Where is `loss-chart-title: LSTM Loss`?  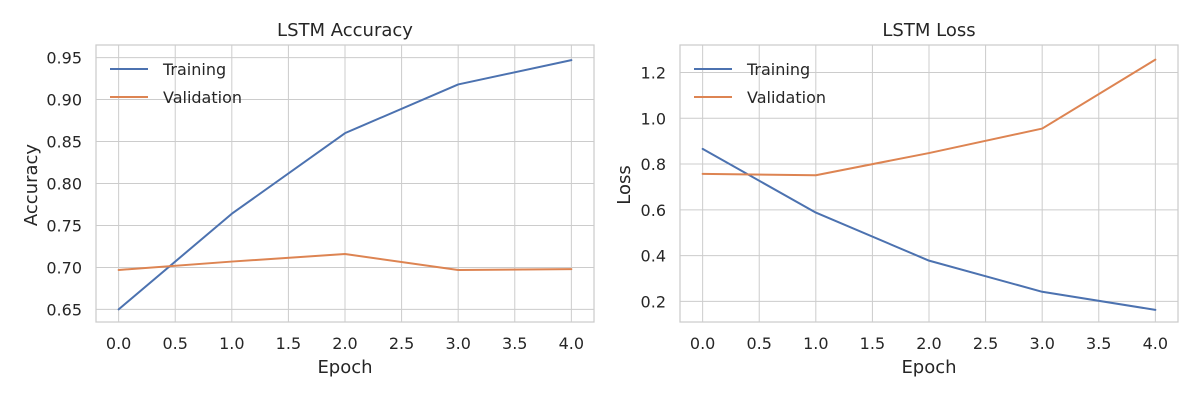 loss-chart-title: LSTM Loss is located at coordinates (928, 30).